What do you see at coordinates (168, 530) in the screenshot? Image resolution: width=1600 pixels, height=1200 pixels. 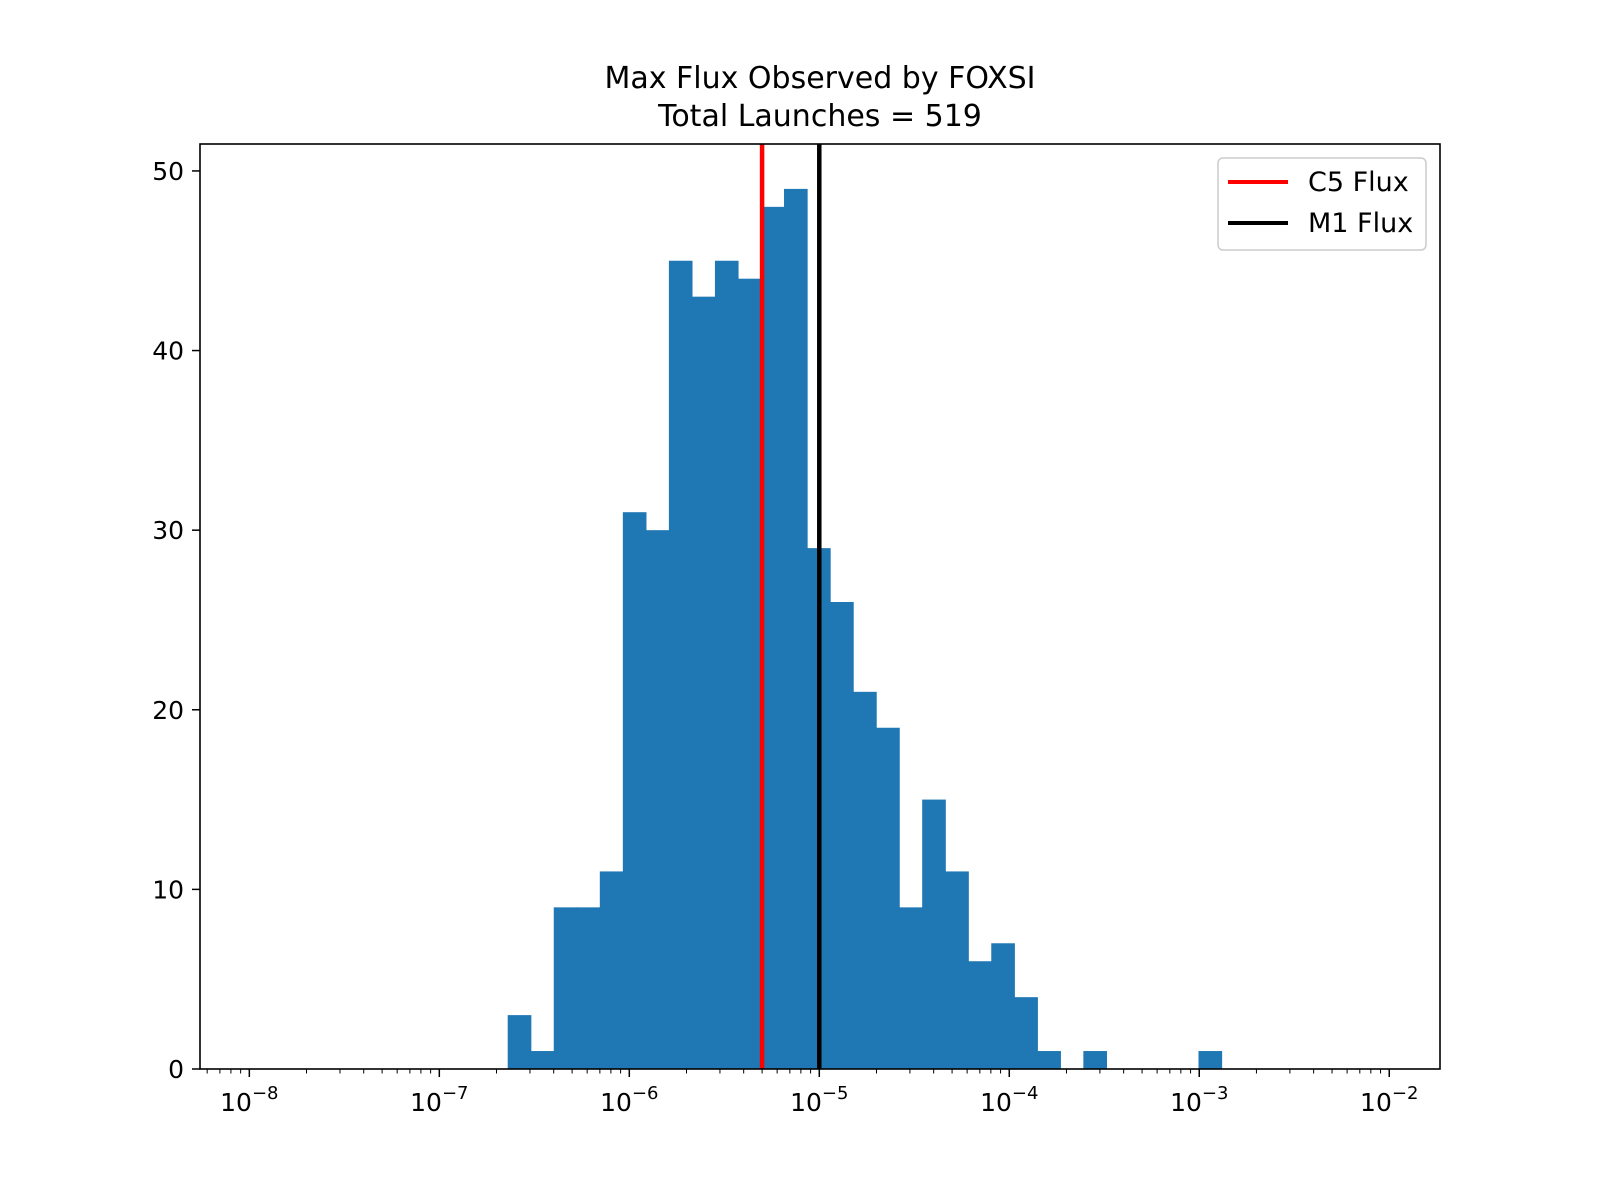 I see `y-tick-label: 30` at bounding box center [168, 530].